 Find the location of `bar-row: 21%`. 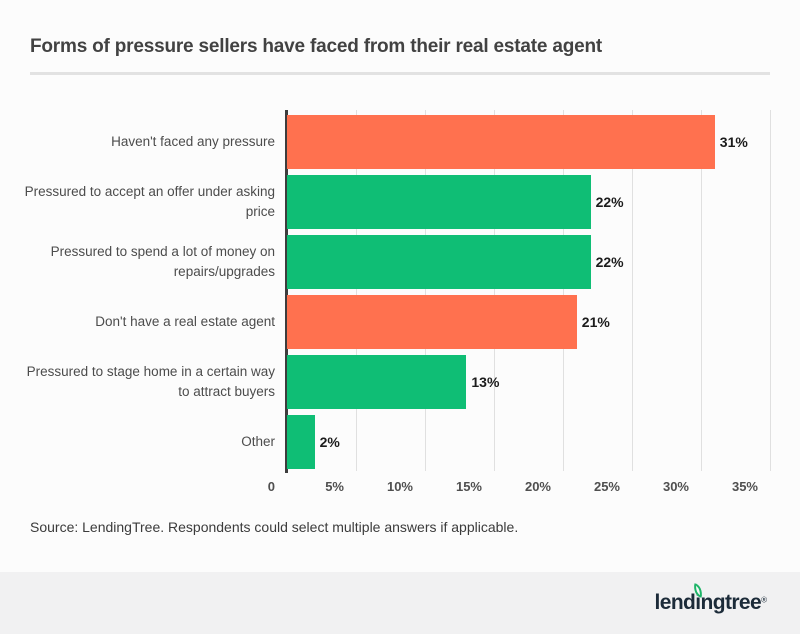

bar-row: 21% is located at coordinates (528, 322).